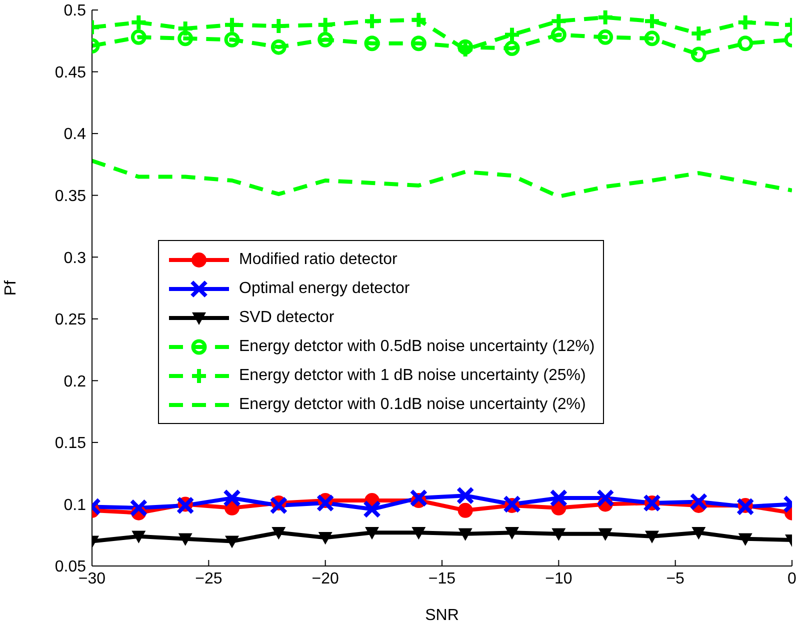 This screenshot has width=800, height=626. What do you see at coordinates (75, 505) in the screenshot?
I see `y-tick-label: 0.1` at bounding box center [75, 505].